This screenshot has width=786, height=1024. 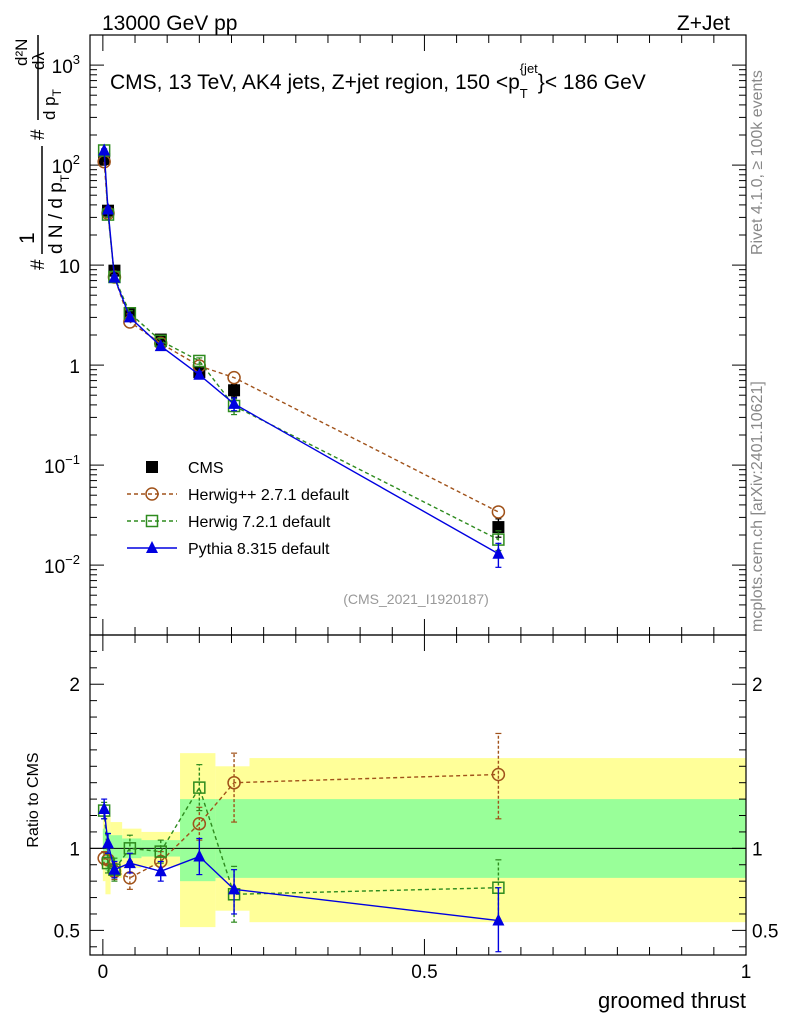 What do you see at coordinates (42, 152) in the screenshot?
I see `main-ylabel: # 1 d N / d pT # d²N d pT dλ` at bounding box center [42, 152].